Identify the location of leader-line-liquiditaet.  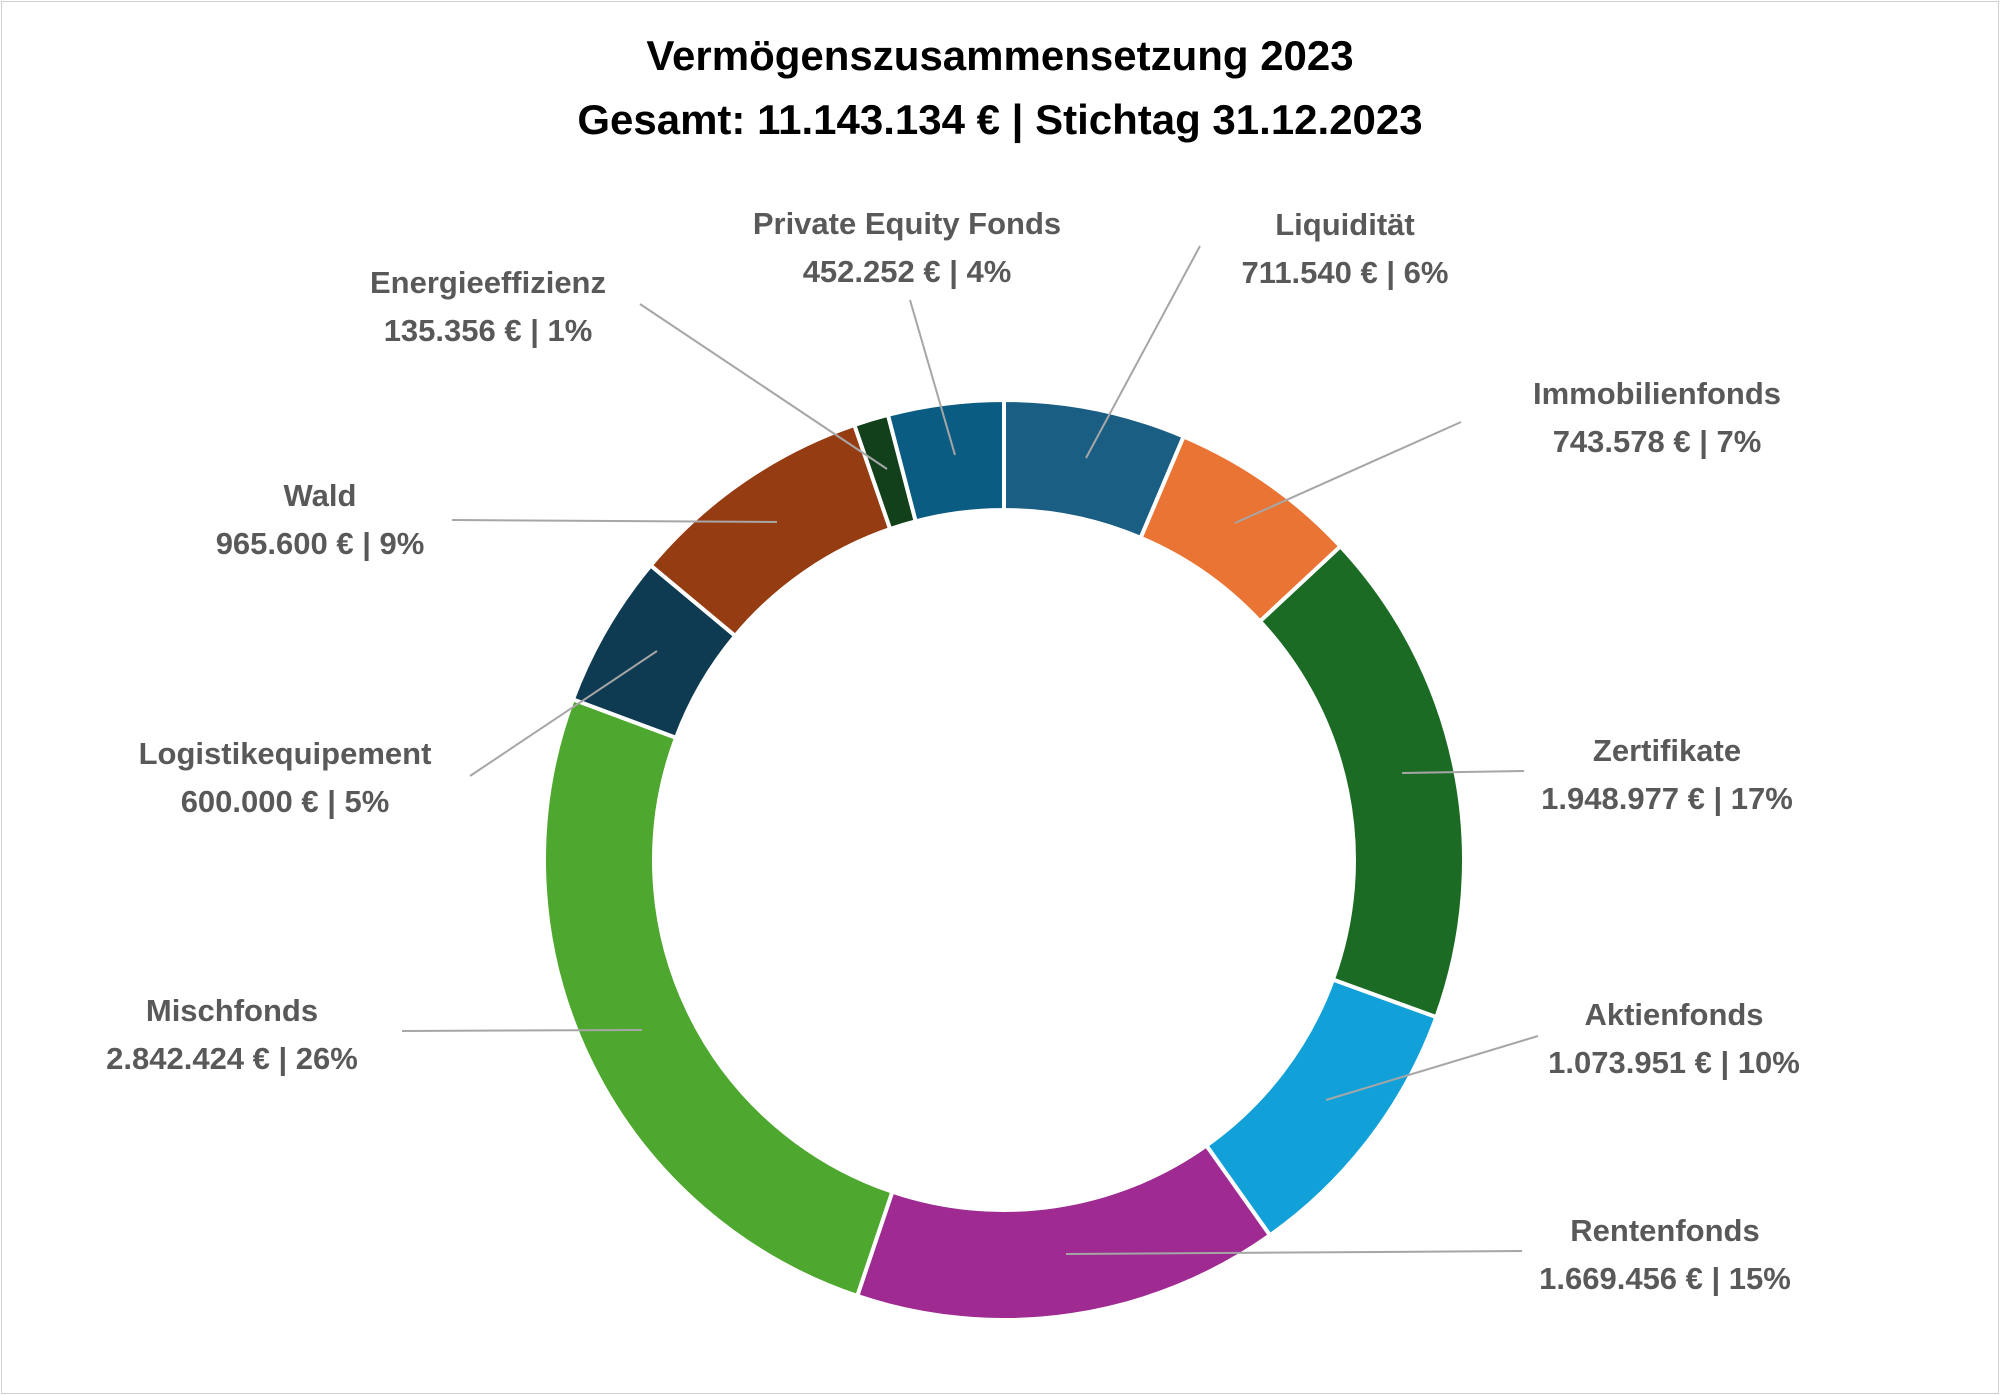
(1143, 352).